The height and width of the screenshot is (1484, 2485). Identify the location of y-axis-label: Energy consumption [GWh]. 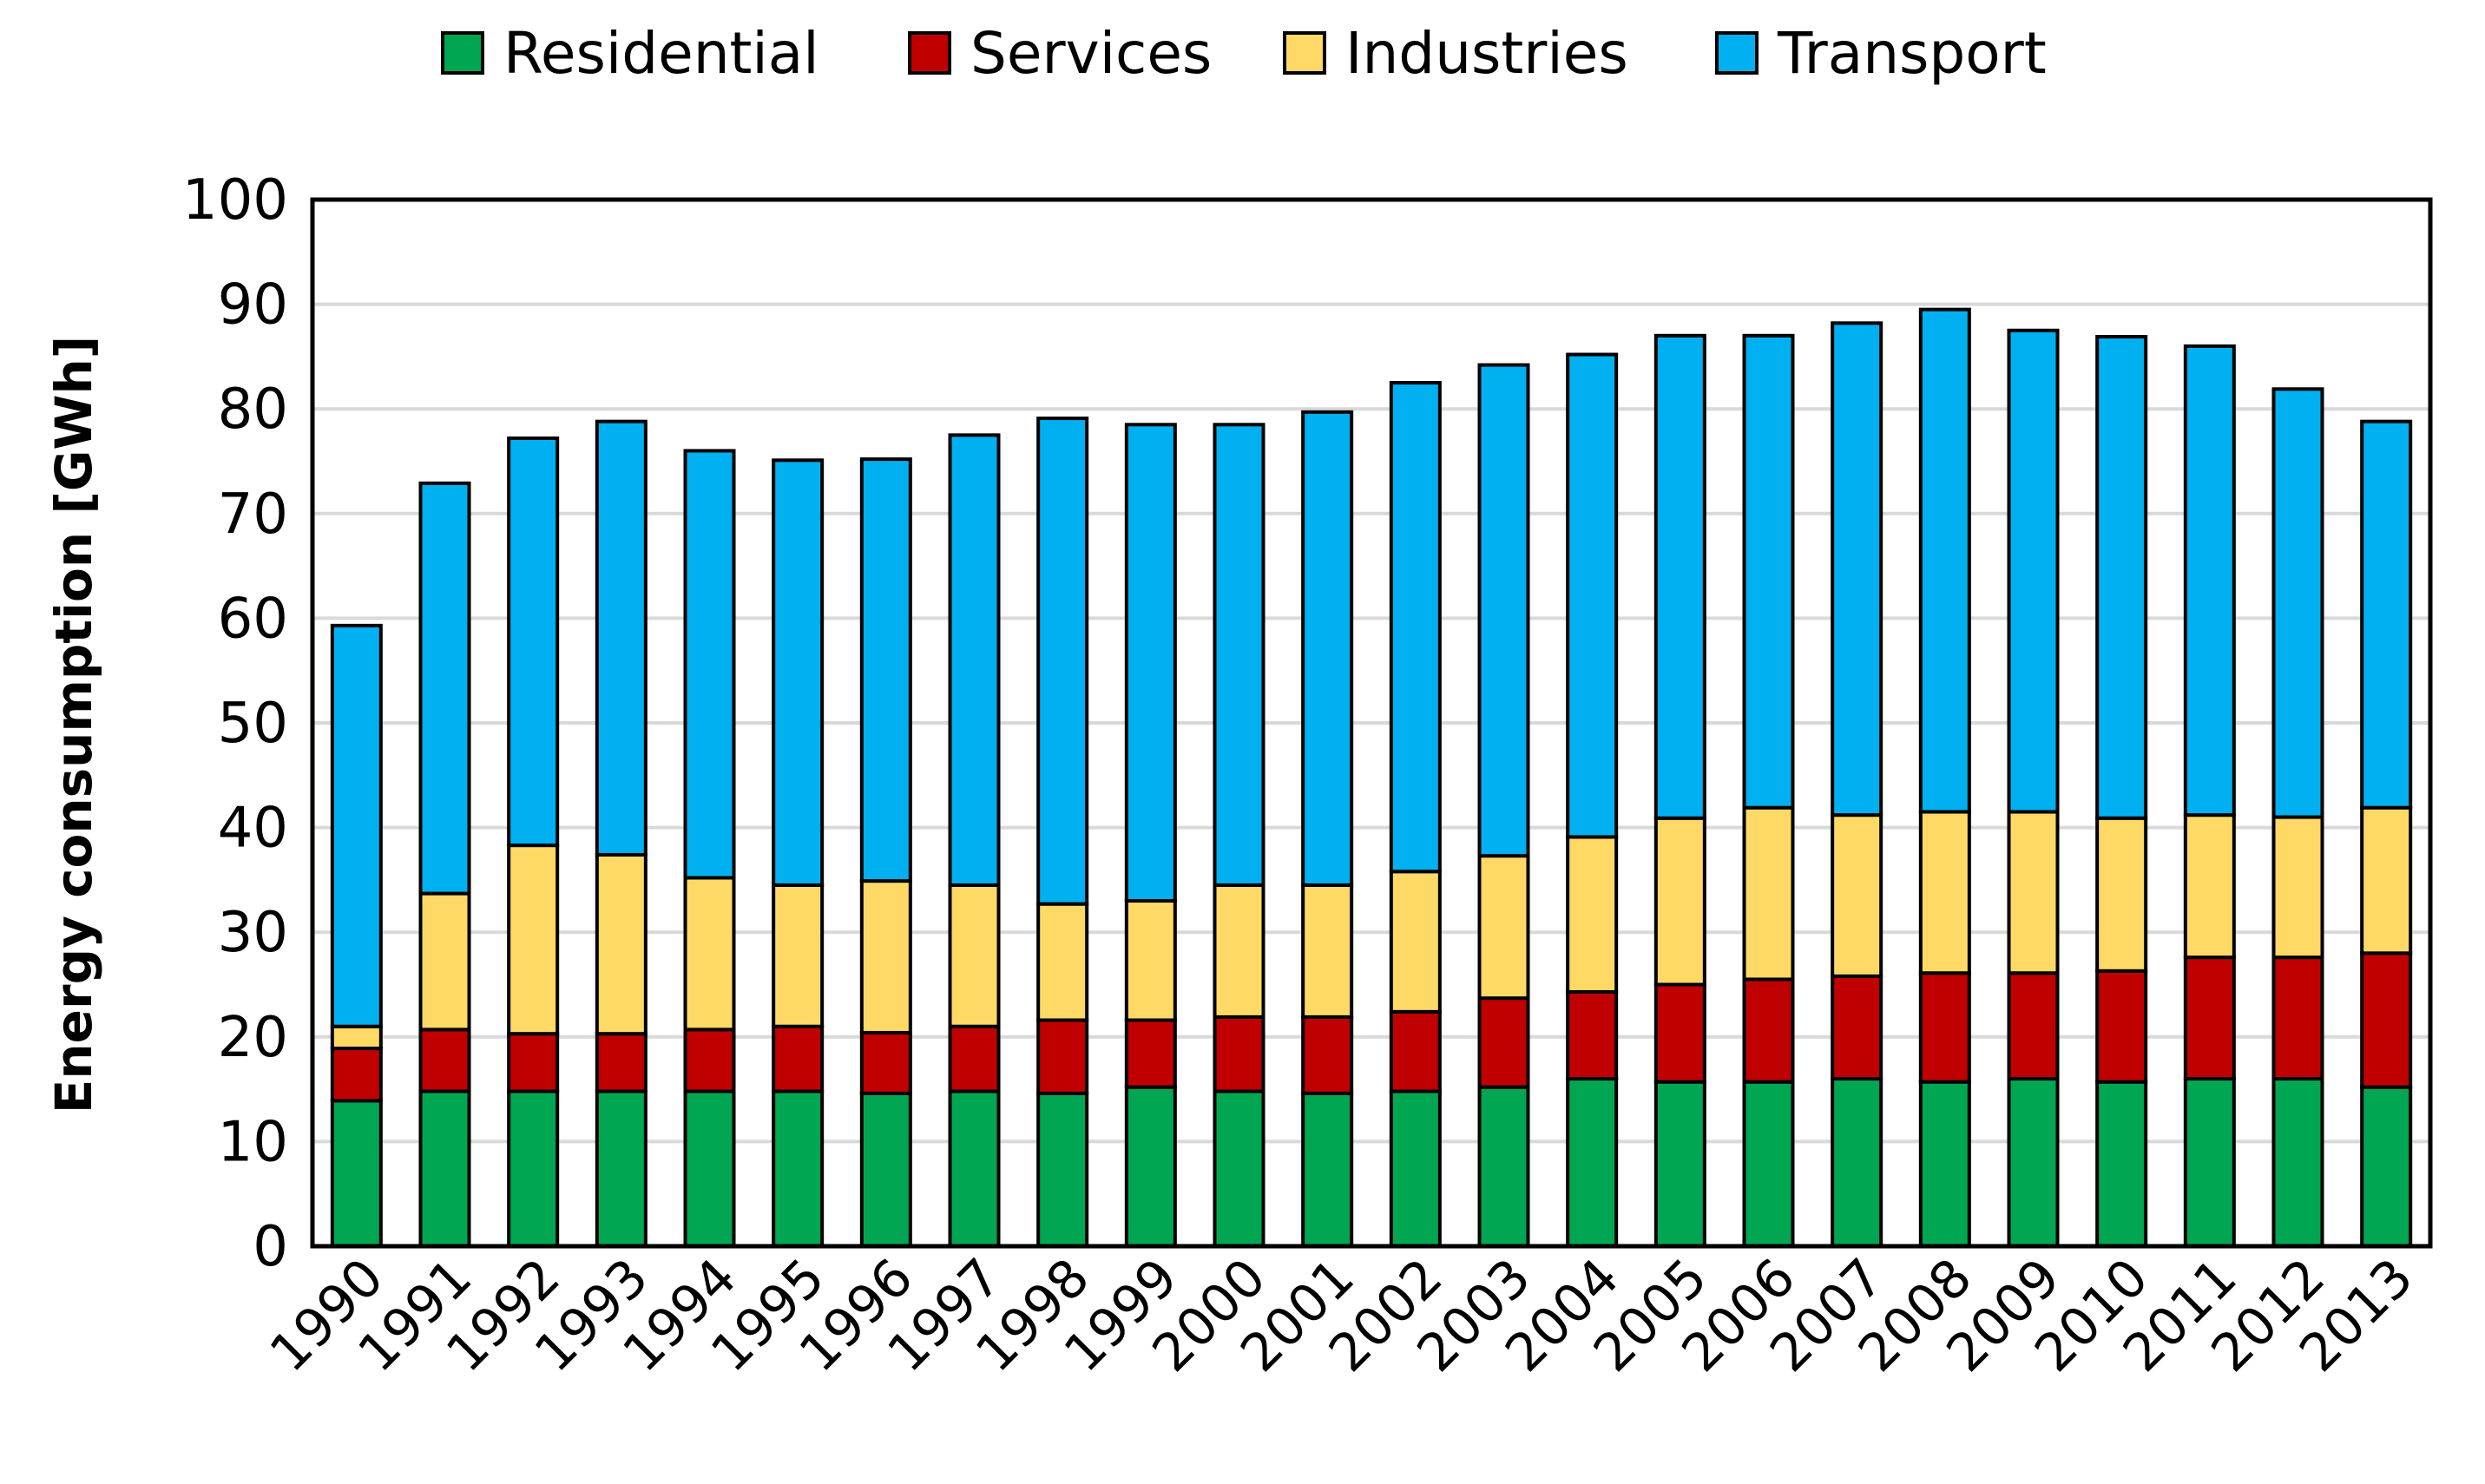
(73, 725).